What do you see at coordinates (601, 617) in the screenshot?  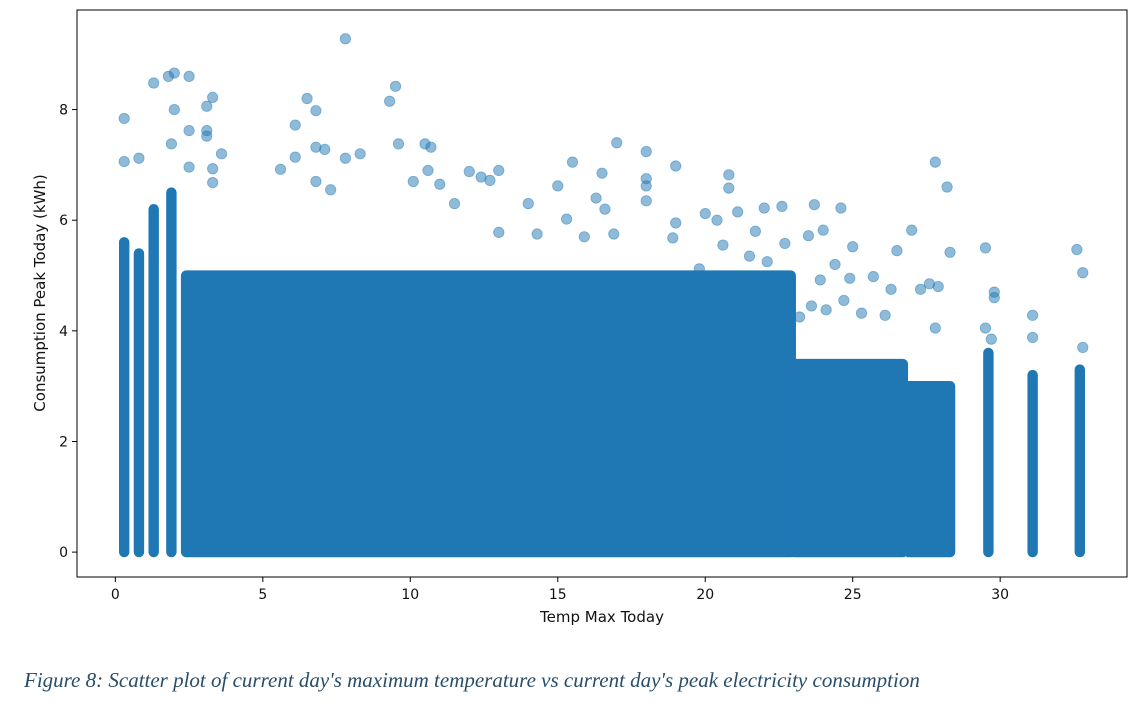 I see `x-axis-label: Temp Max Today` at bounding box center [601, 617].